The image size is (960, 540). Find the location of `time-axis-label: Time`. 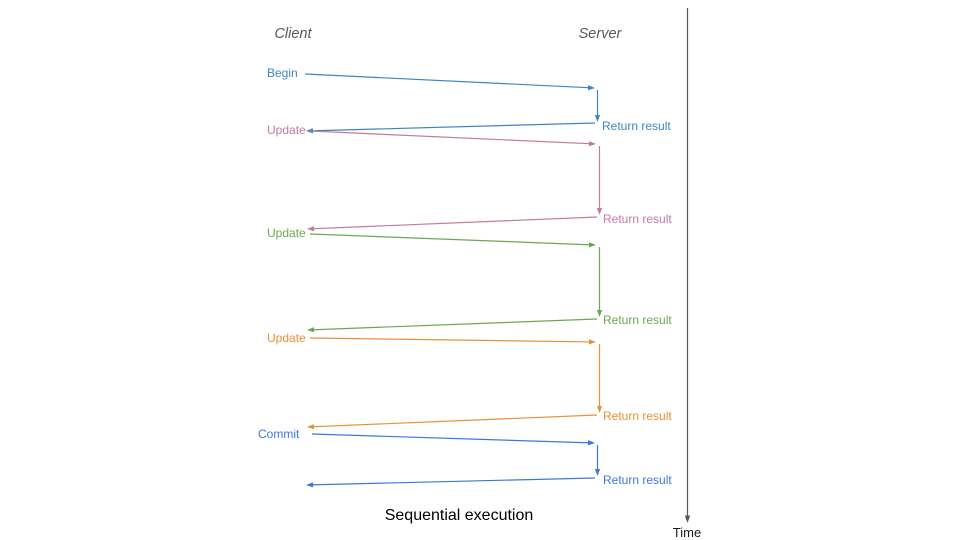

time-axis-label: Time is located at coordinates (687, 532).